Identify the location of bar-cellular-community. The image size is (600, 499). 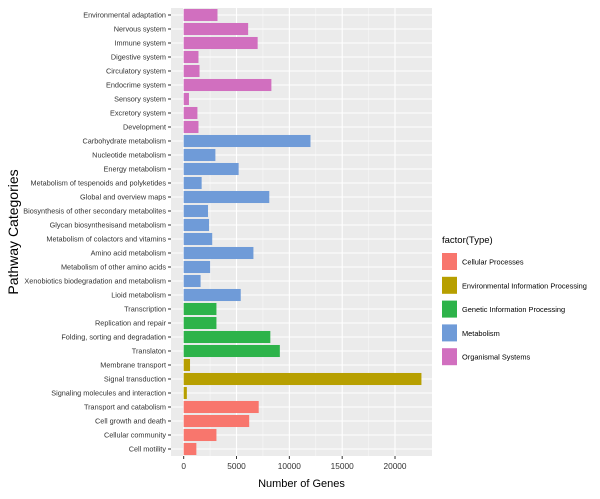
(200, 435).